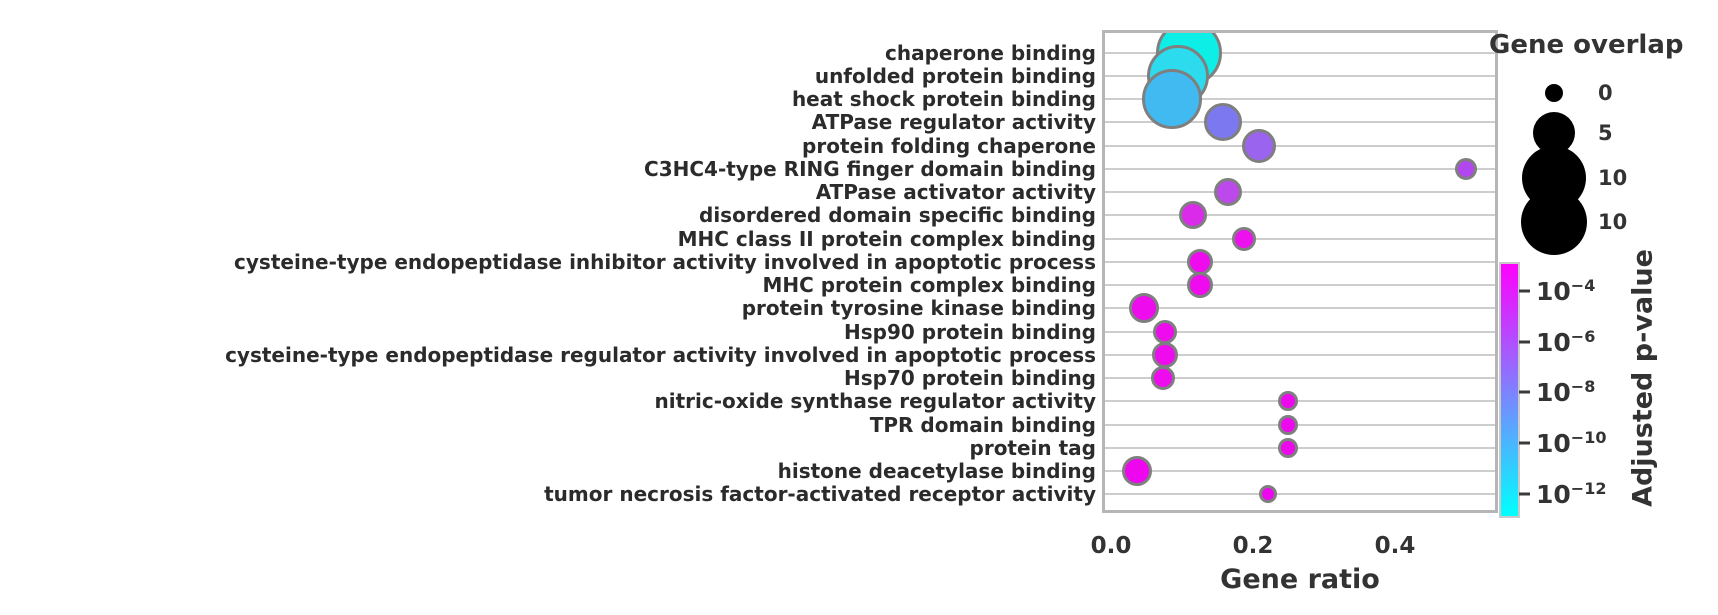  Describe the element at coordinates (1571, 494) in the screenshot. I see `colorbar-tick-label: 10⁻¹²` at that location.